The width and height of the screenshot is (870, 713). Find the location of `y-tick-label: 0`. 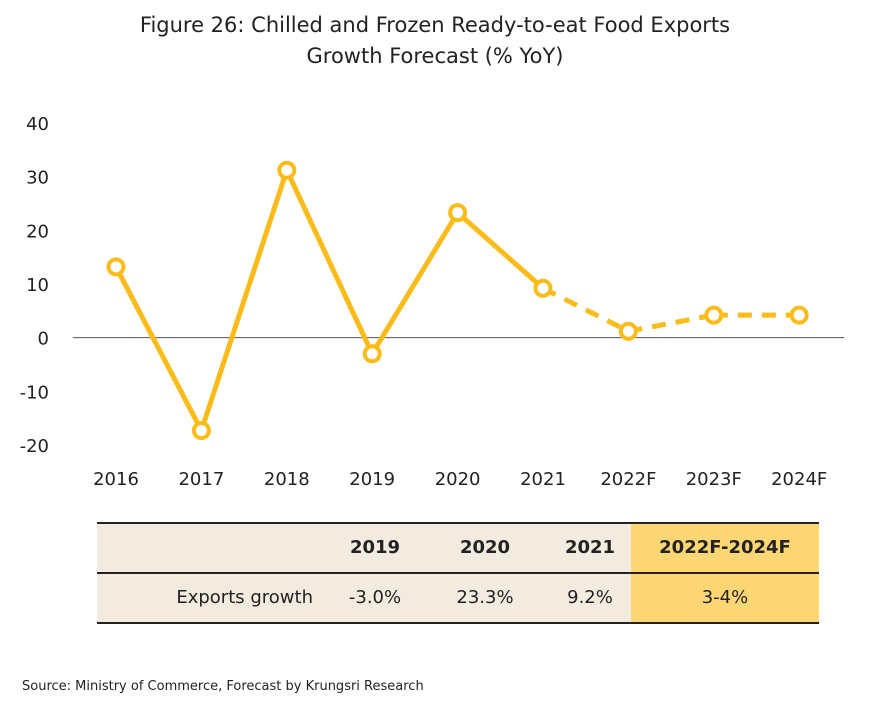

y-tick-label: 0 is located at coordinates (43, 339).